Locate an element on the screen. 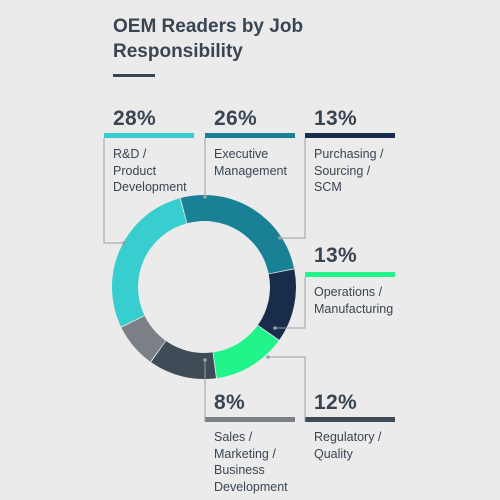  legend-pct-sales: 8% is located at coordinates (229, 402).